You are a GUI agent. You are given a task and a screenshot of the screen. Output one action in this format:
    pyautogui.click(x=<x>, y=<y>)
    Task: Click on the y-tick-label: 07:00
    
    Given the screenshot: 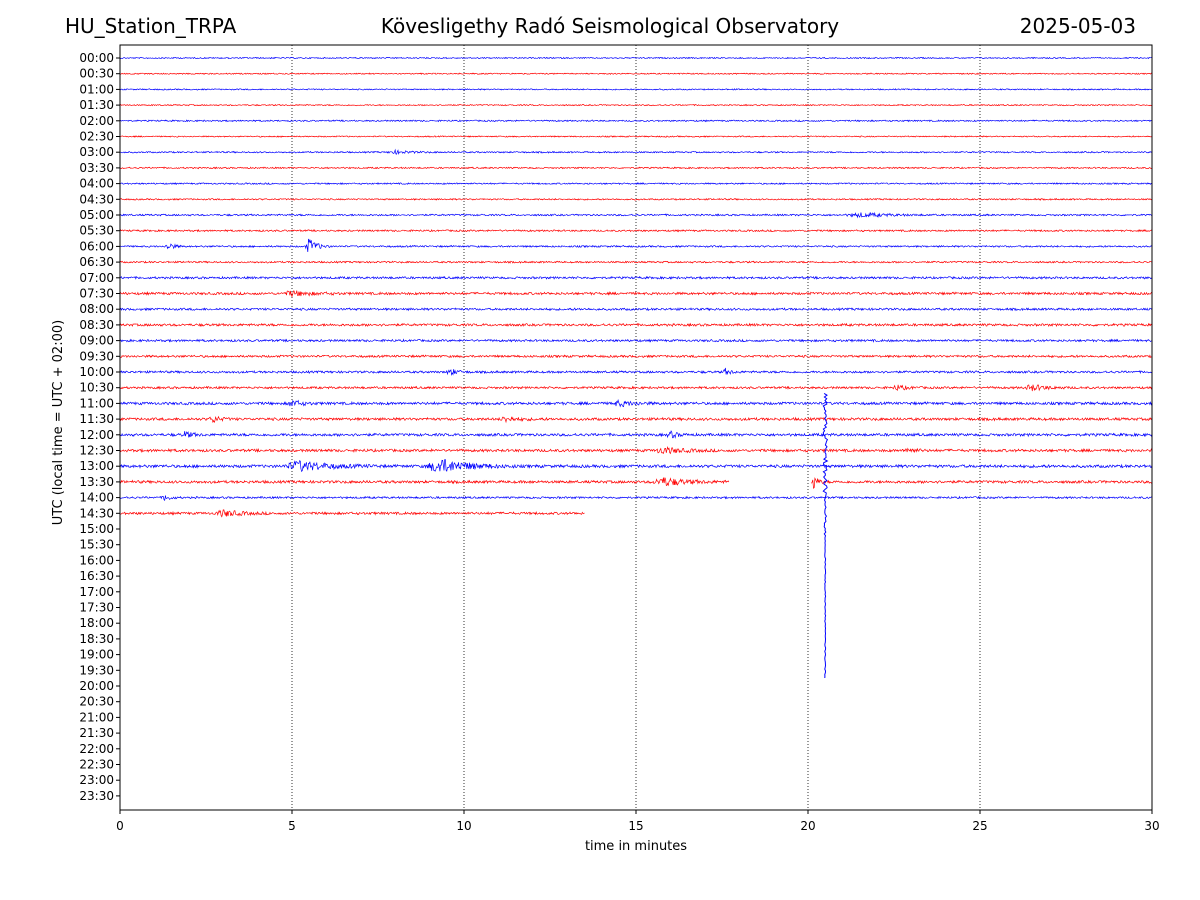 What is the action you would take?
    pyautogui.click(x=96, y=278)
    